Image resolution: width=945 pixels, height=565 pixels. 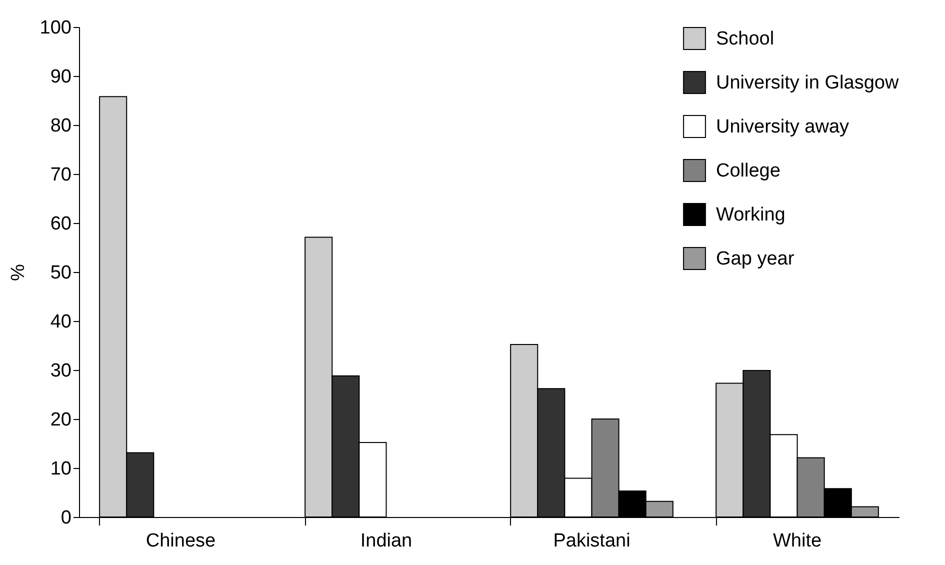 I want to click on legend-label: College, so click(x=748, y=171).